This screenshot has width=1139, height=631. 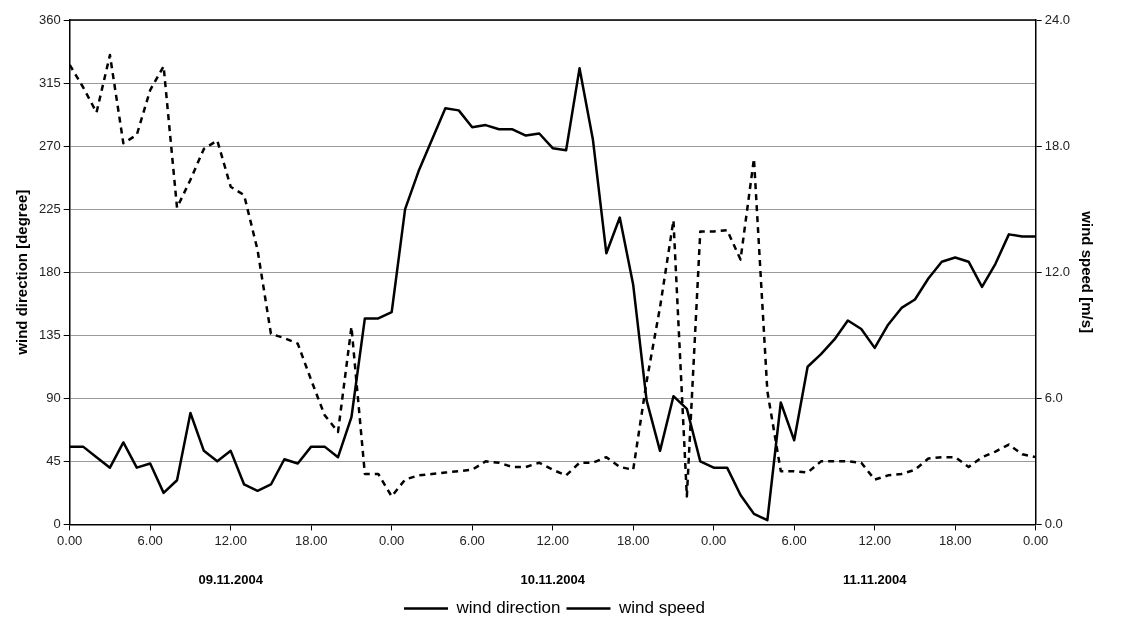 What do you see at coordinates (1087, 272) in the screenshot?
I see `y2-axis-title: wind speed [m/s]` at bounding box center [1087, 272].